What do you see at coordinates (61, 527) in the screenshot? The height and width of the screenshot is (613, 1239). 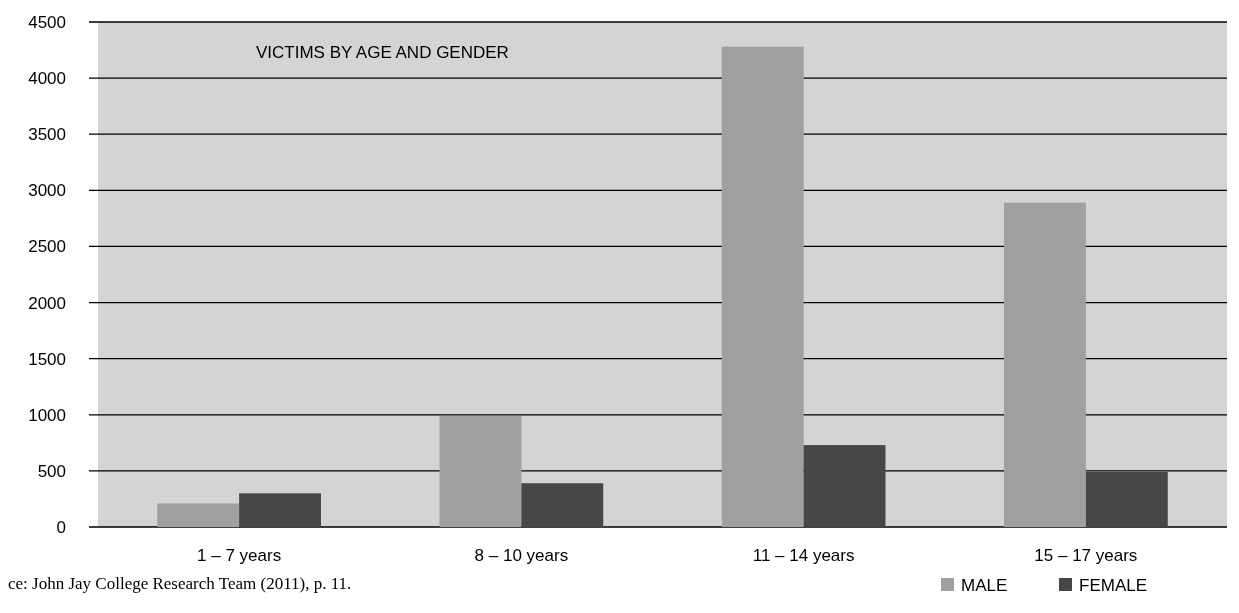 I see `y-tick-label: 0` at bounding box center [61, 527].